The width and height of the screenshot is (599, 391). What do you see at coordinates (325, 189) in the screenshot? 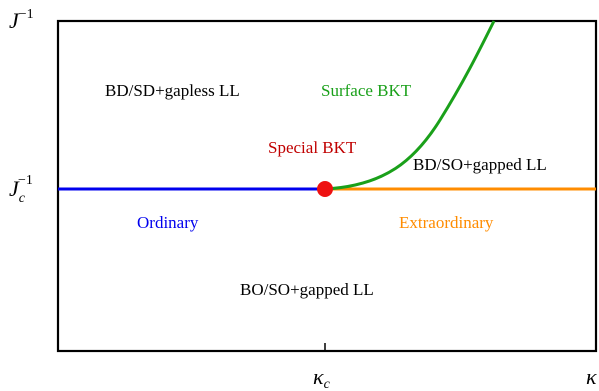
I see `special-bkt-point` at bounding box center [325, 189].